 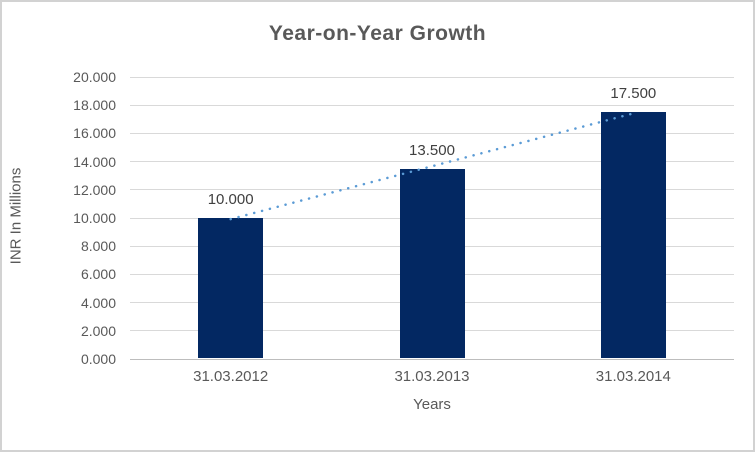 I want to click on x-tick-label: 31.03.2014, so click(x=633, y=376).